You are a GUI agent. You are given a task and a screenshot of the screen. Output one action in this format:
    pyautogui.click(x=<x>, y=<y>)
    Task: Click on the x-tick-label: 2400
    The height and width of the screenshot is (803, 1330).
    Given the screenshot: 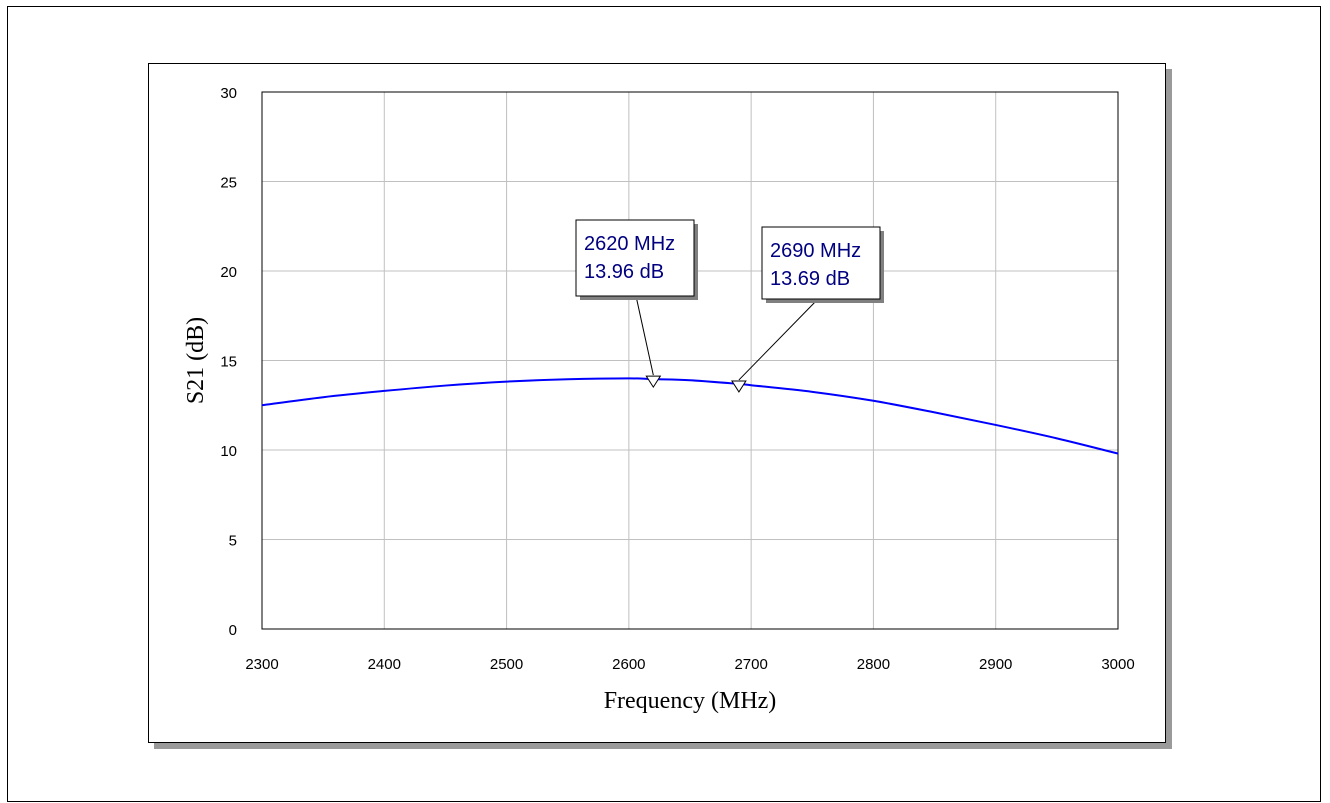 What is the action you would take?
    pyautogui.click(x=384, y=664)
    